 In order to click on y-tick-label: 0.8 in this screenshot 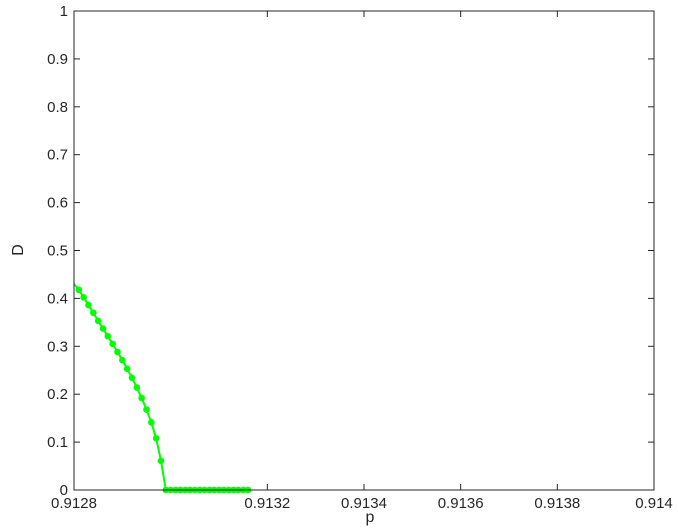, I will do `click(57, 107)`.